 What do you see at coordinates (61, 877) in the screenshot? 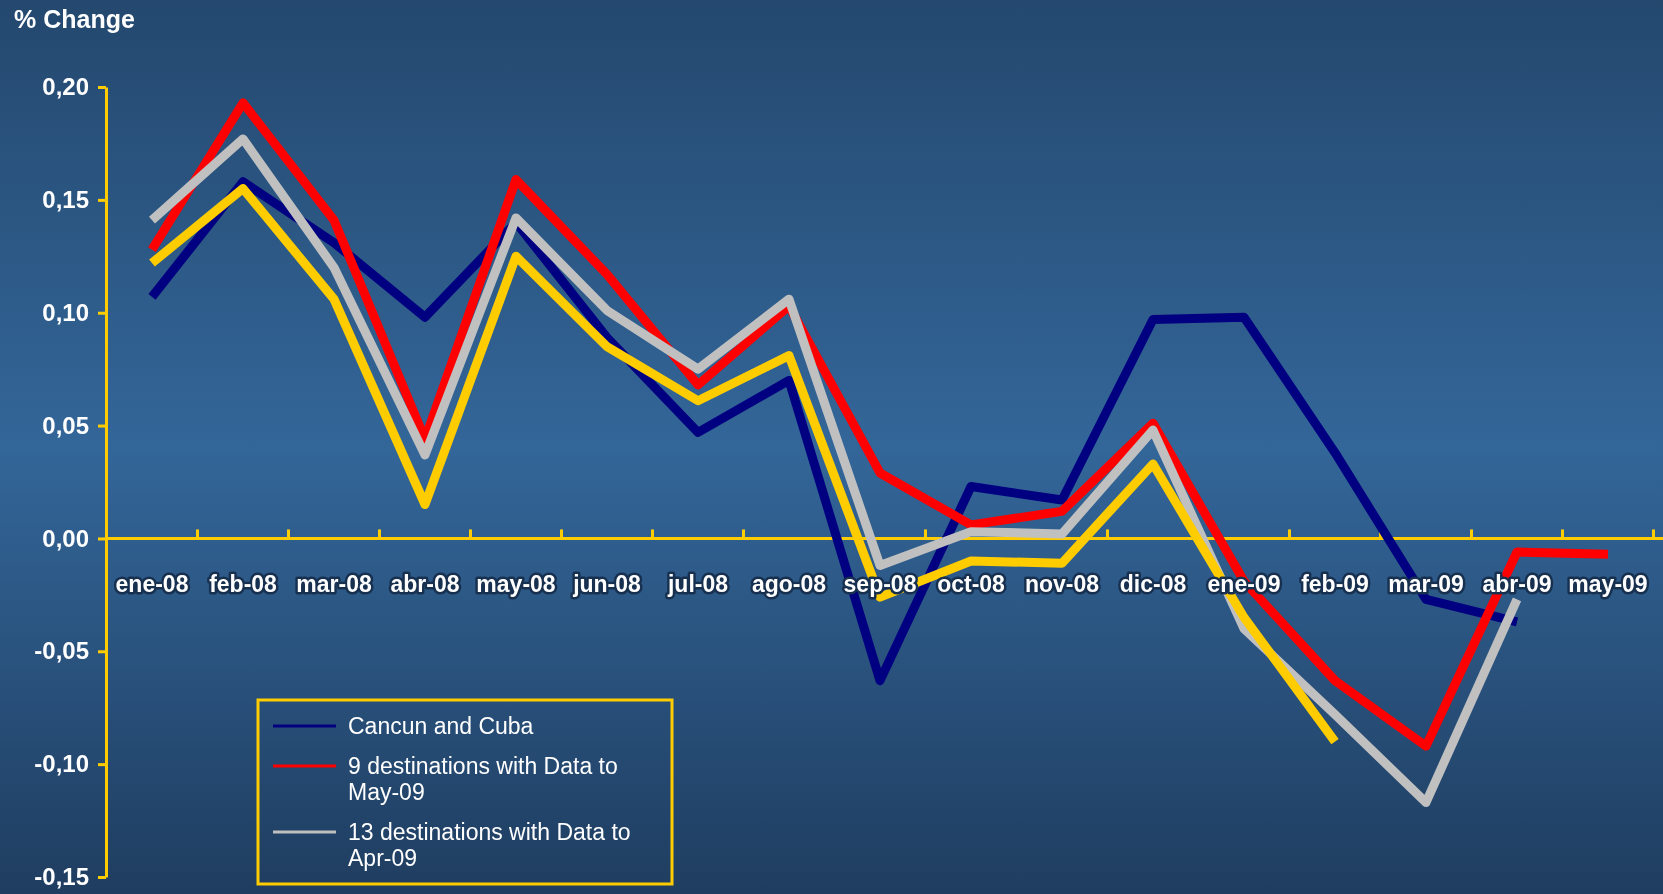
I see `y-tick-label: -0,15` at bounding box center [61, 877].